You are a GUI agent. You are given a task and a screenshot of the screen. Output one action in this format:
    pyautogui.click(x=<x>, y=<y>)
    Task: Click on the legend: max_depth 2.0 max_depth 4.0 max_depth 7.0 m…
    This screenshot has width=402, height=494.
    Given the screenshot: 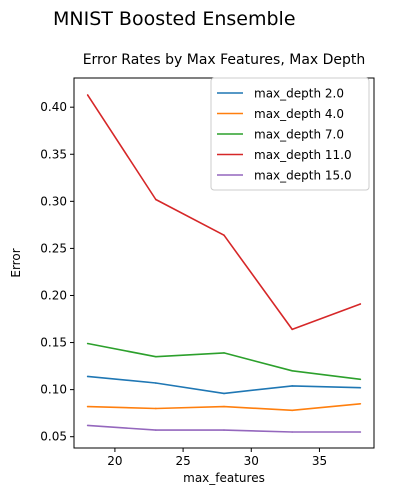 What is the action you would take?
    pyautogui.click(x=290, y=134)
    